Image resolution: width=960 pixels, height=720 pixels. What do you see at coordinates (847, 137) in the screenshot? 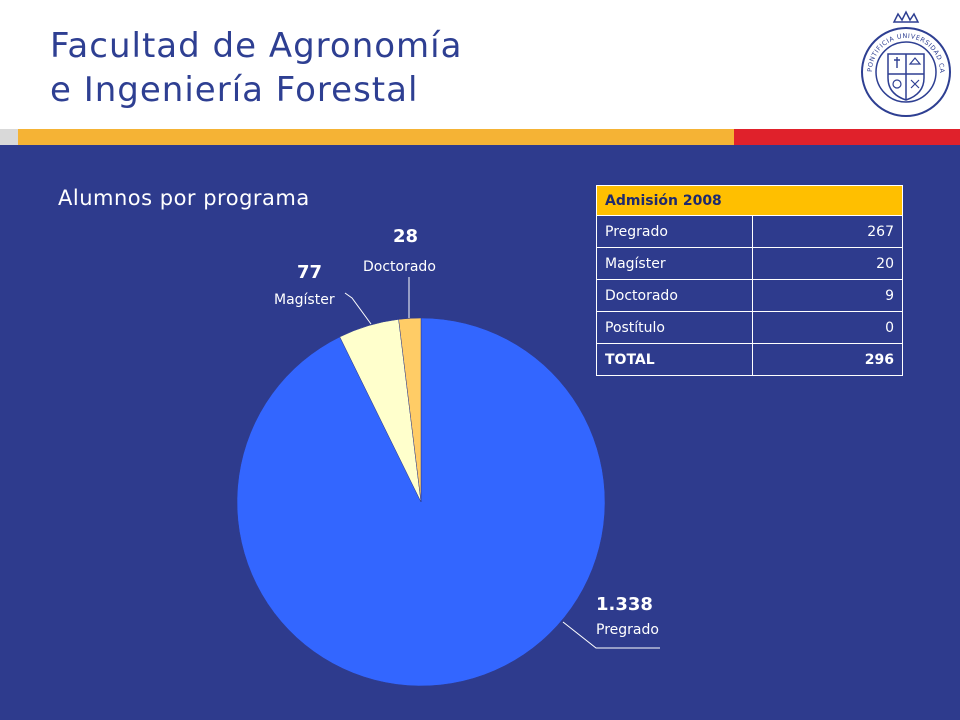
I see `accent-bar-red` at bounding box center [847, 137].